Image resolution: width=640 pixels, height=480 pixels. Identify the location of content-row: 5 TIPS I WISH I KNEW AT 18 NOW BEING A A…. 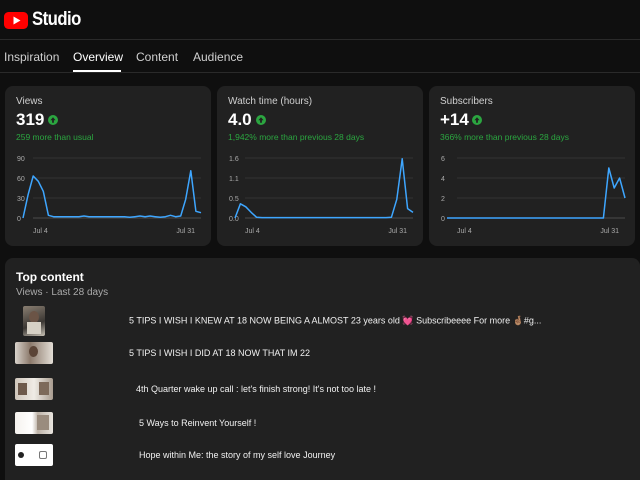
(322, 321).